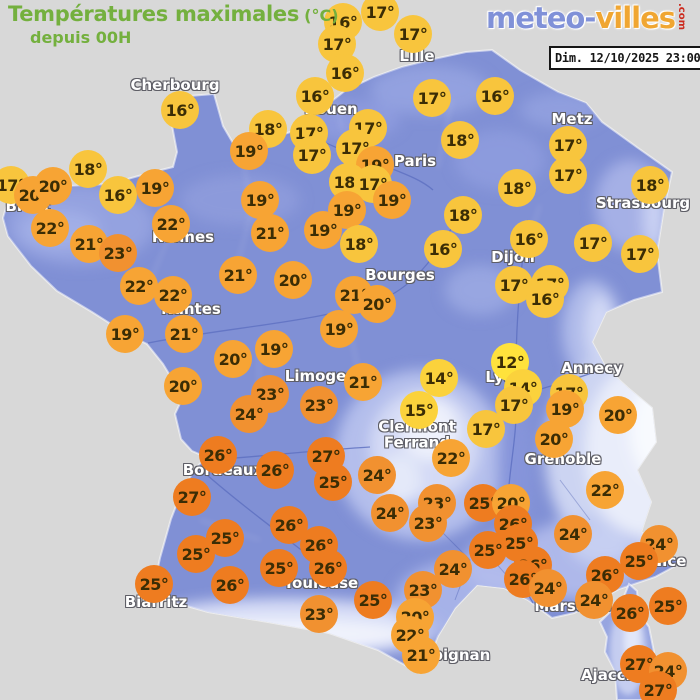 Image resolution: width=700 pixels, height=700 pixels. I want to click on logo-com-suffix: .com, so click(682, 17).